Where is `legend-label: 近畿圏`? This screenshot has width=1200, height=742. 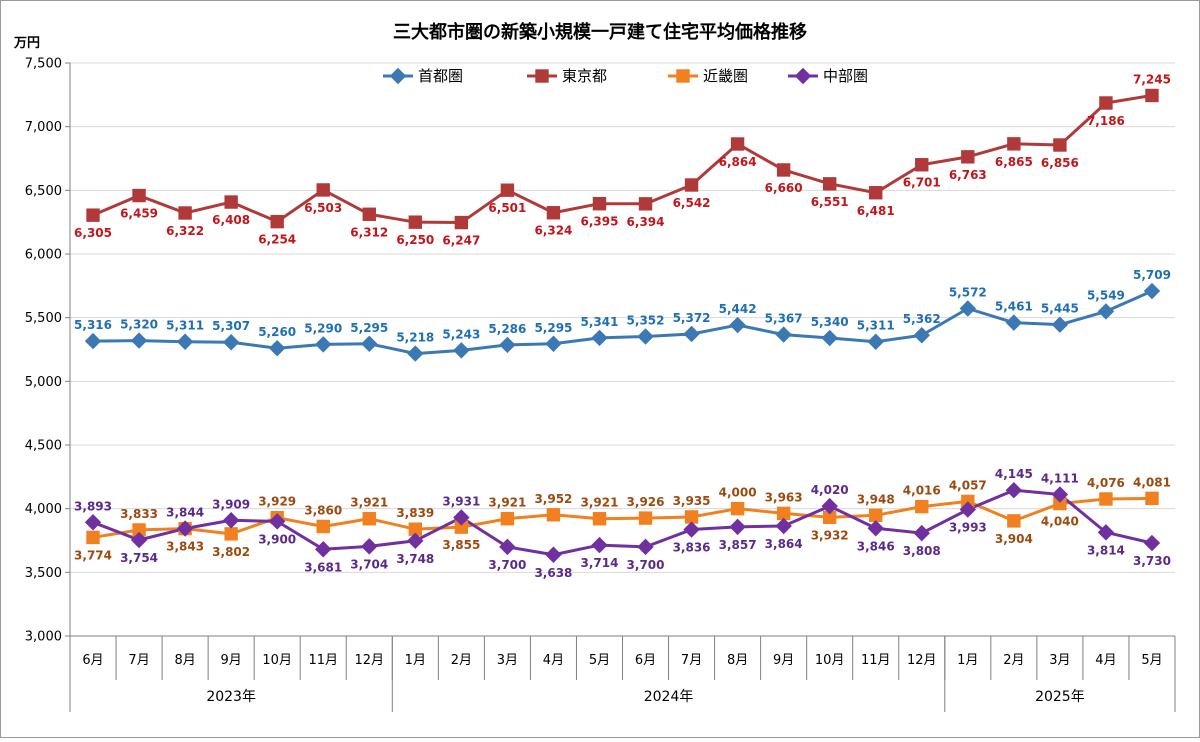
legend-label: 近畿圏 is located at coordinates (725, 76).